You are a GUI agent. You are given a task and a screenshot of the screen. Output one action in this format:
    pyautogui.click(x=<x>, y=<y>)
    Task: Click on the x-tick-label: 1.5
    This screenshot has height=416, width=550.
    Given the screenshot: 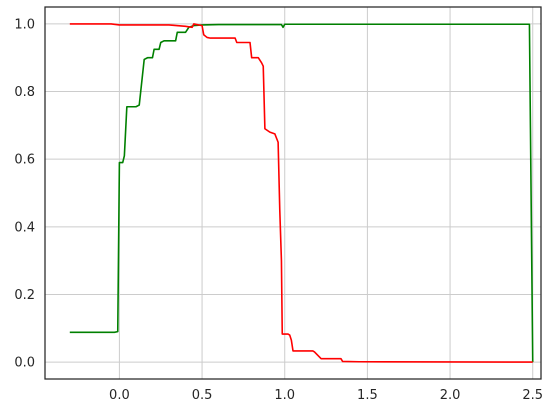 What is the action you would take?
    pyautogui.click(x=367, y=395)
    